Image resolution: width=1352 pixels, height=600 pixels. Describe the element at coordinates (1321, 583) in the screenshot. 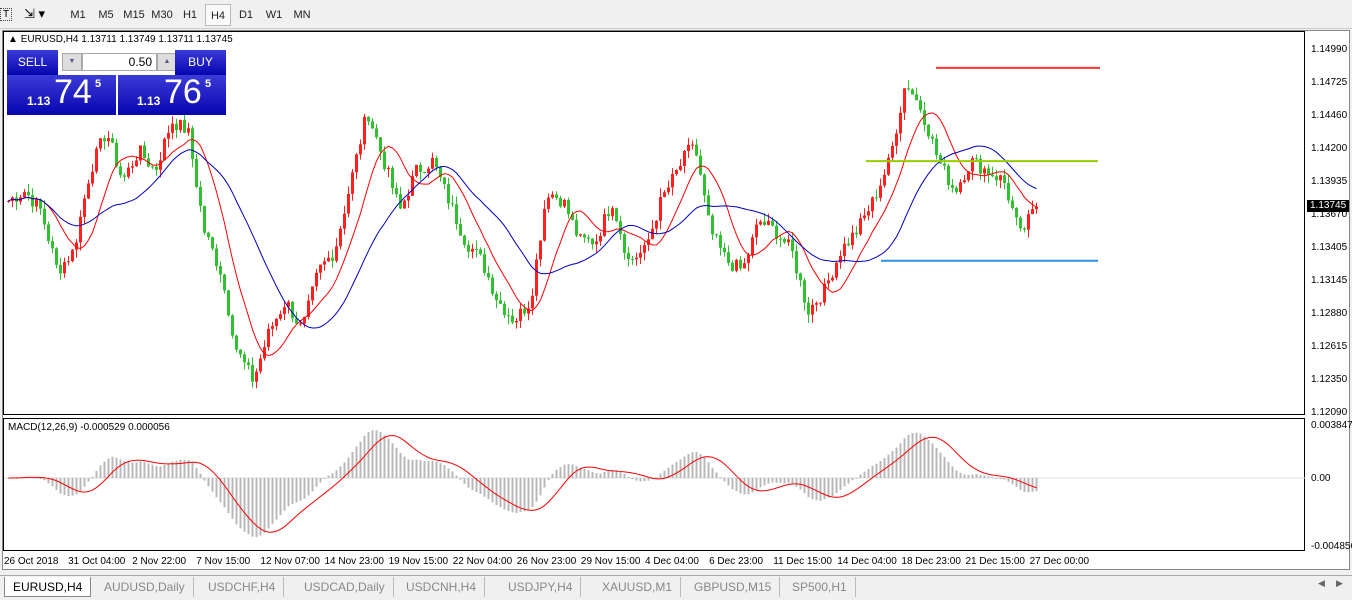

I see `tab-scroll-left-icon: ◀` at that location.